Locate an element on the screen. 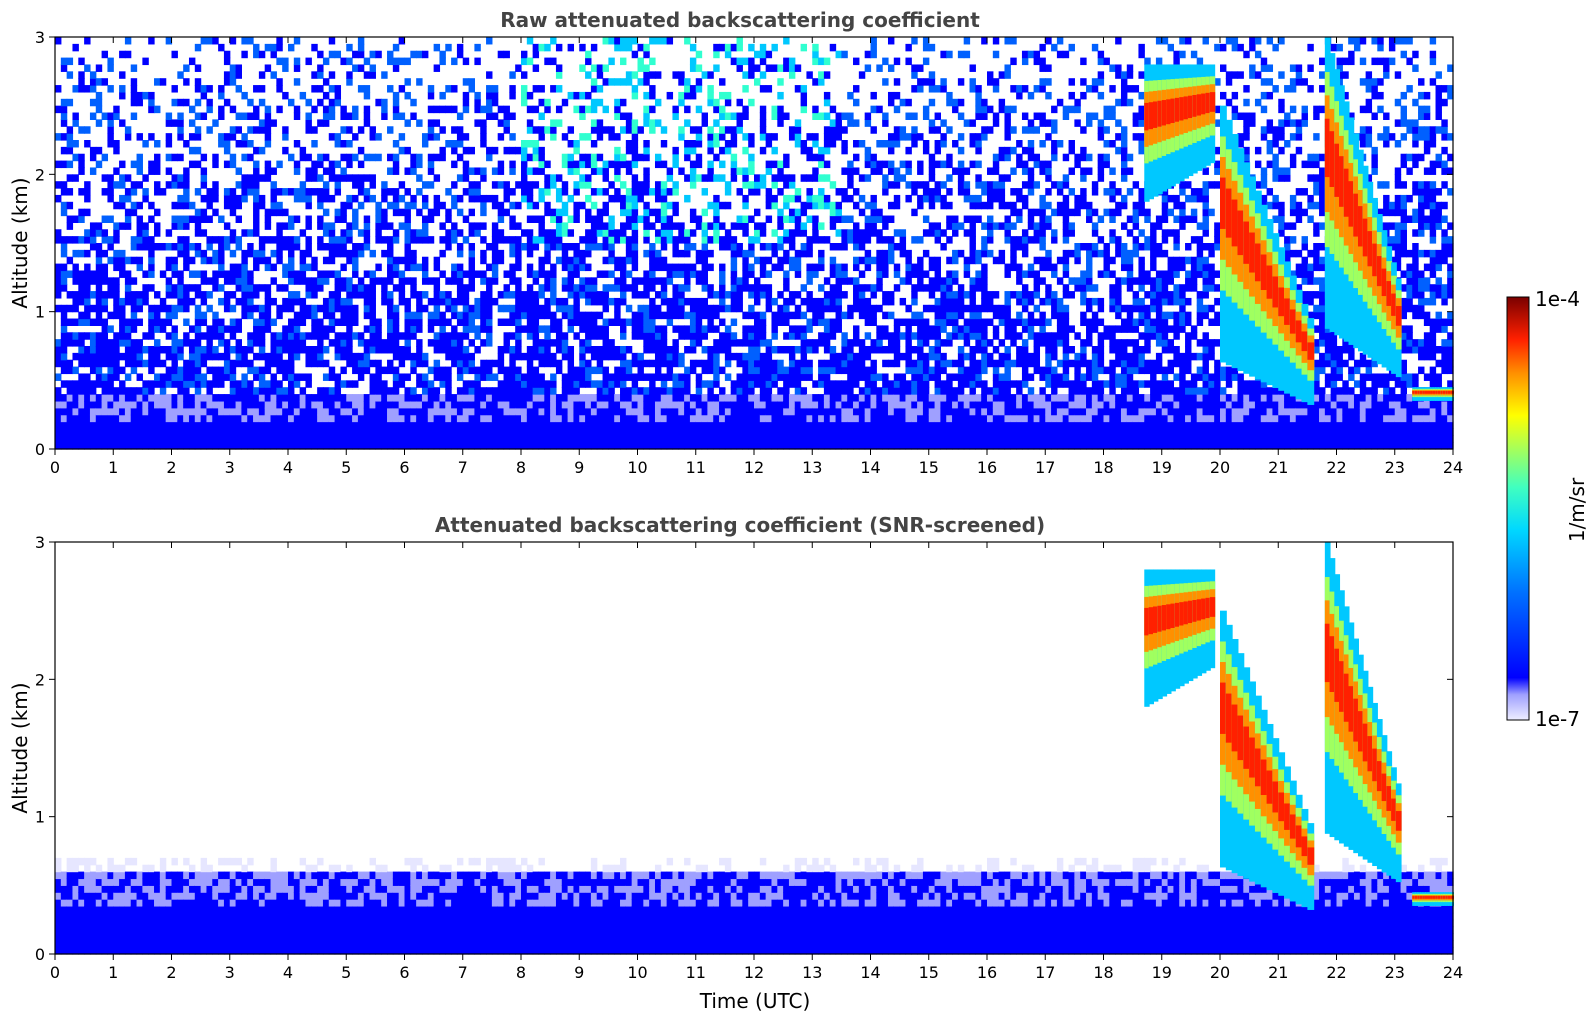  colorbar: 1e-4 1e-7 1/m/sr is located at coordinates (1547, 509).